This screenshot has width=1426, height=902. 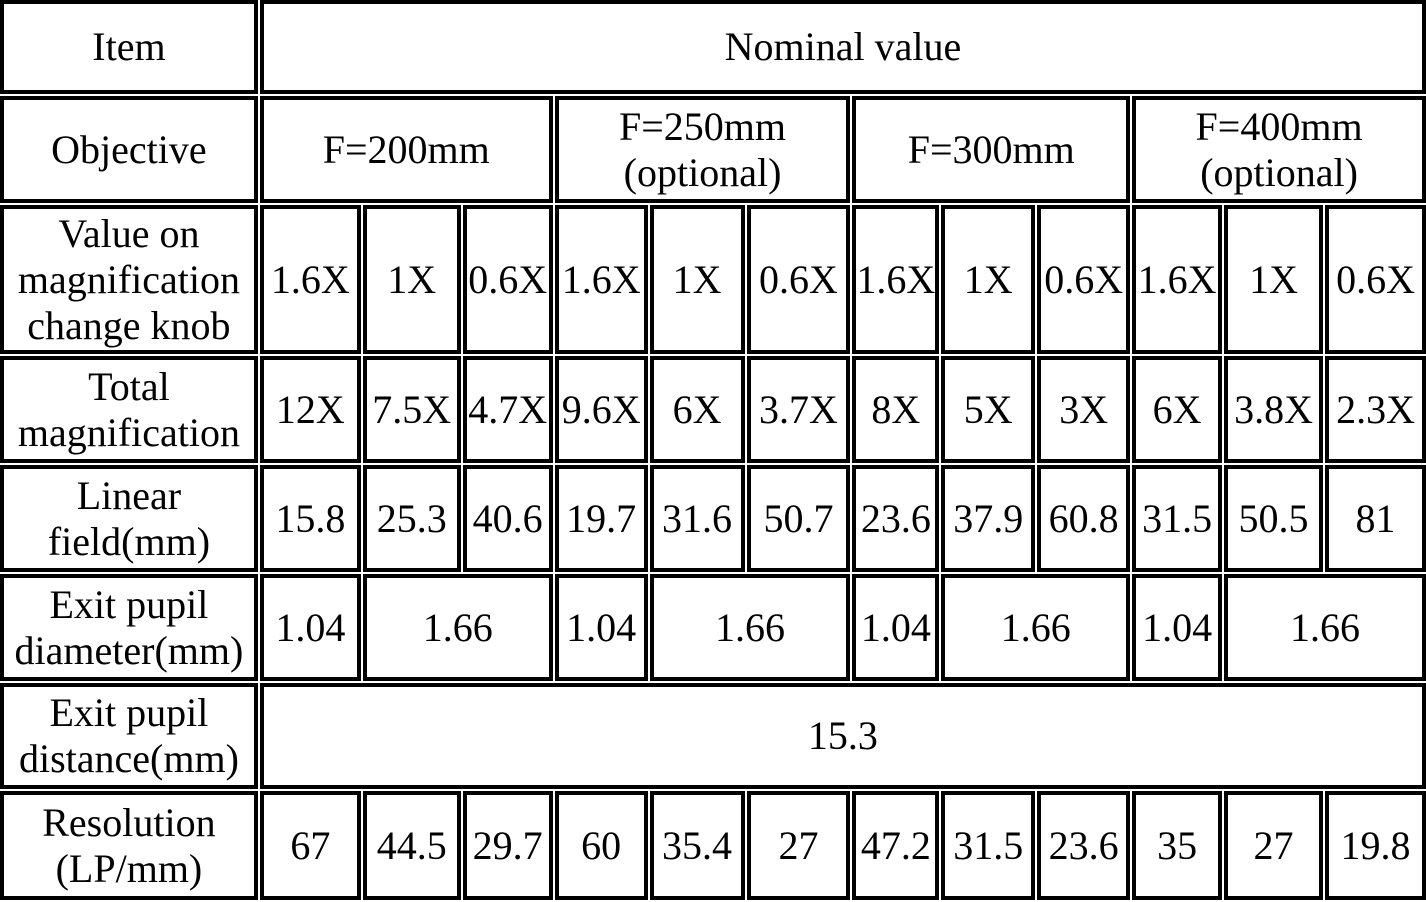 I want to click on value-cell: 9.6X, so click(x=601, y=409).